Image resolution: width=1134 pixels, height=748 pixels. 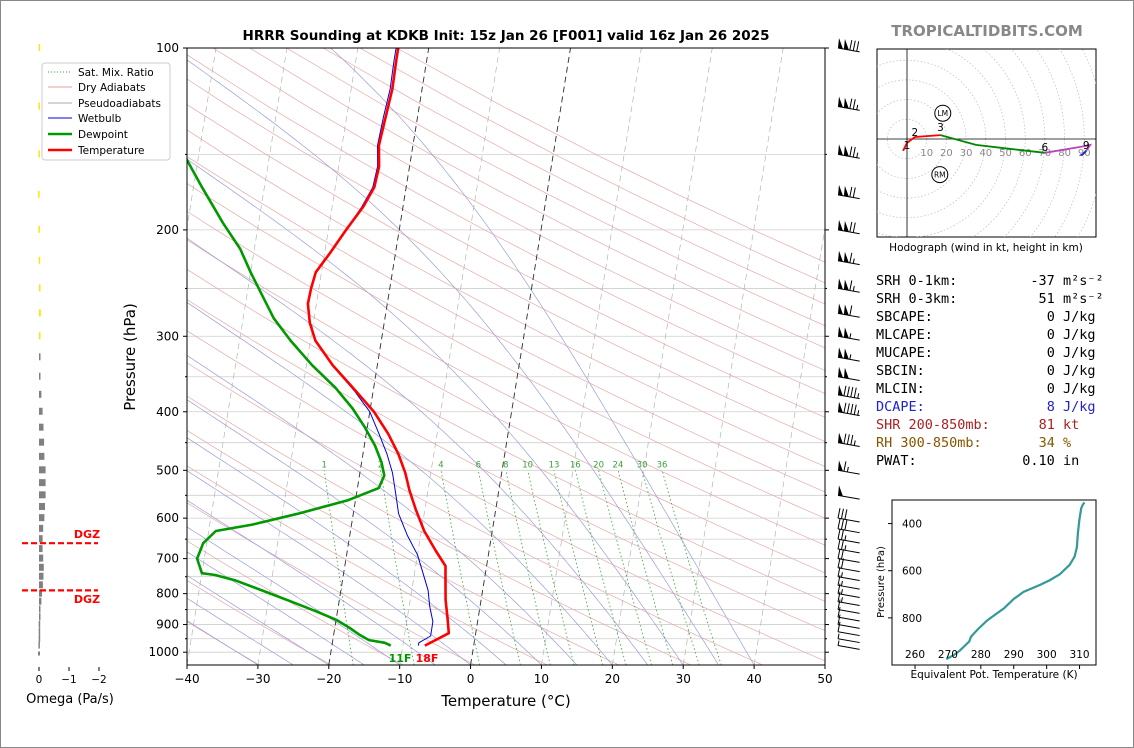 I want to click on mixing-ratio-label: 6, so click(x=478, y=465).